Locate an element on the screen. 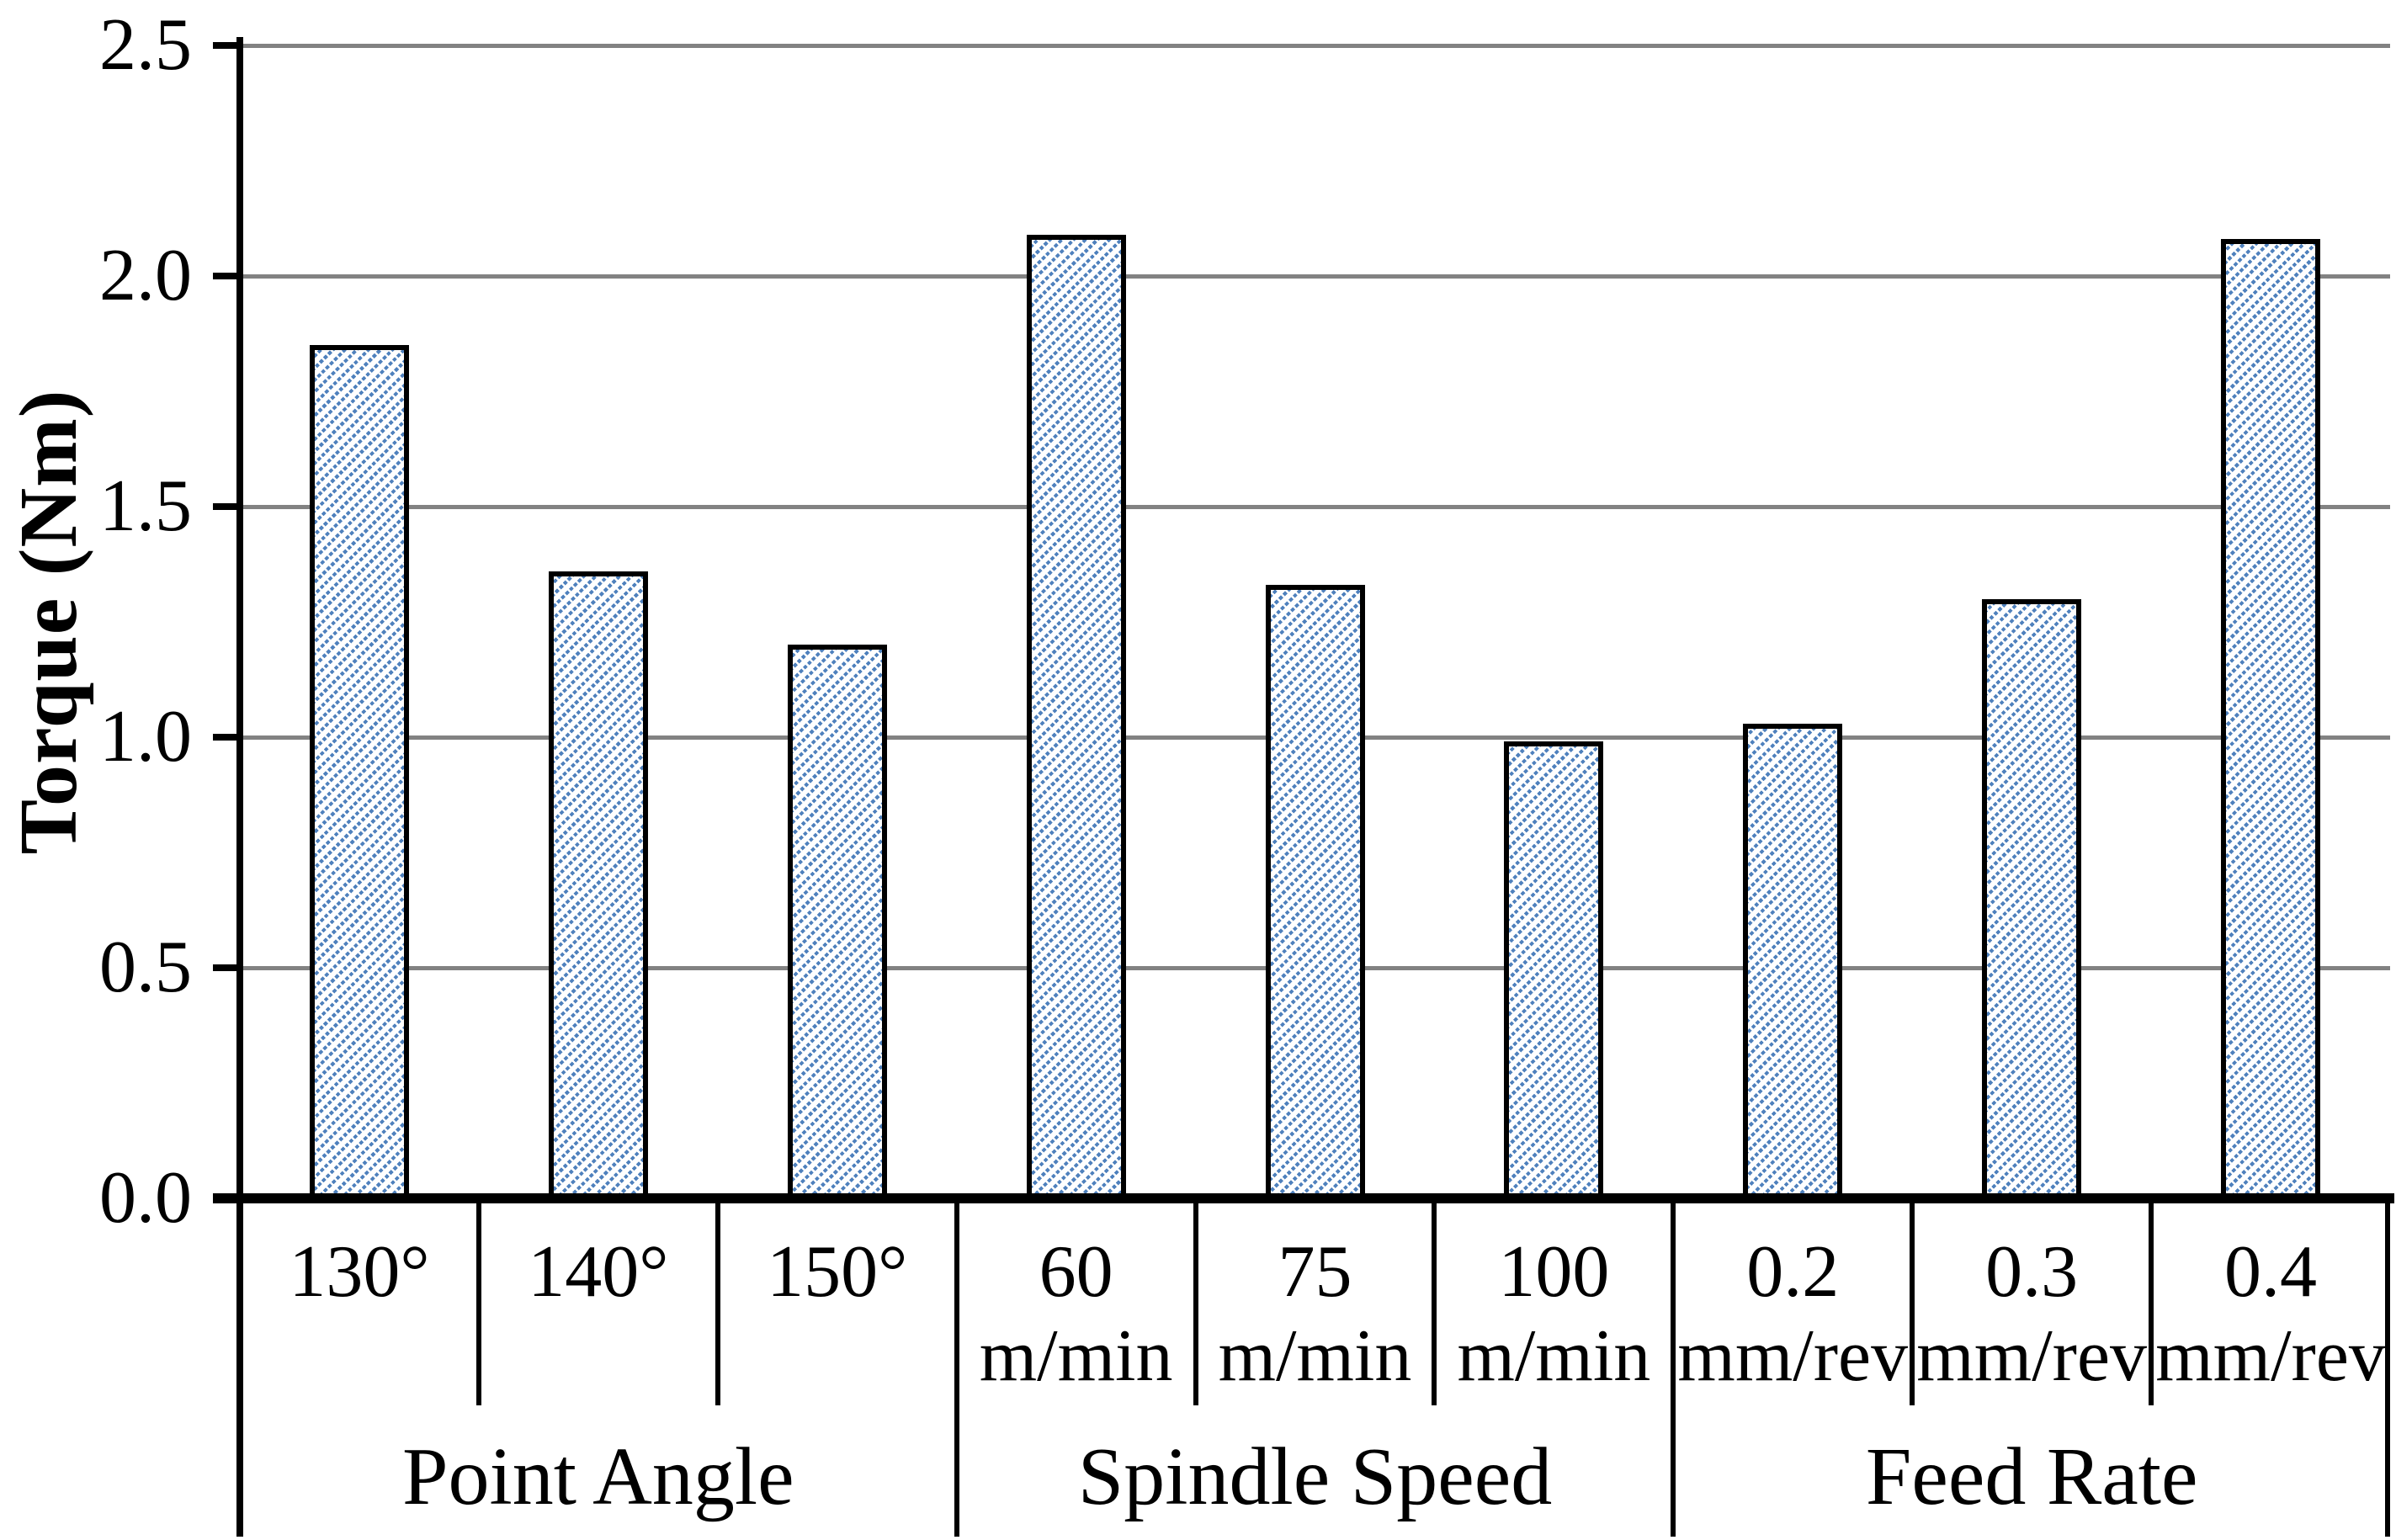  y-tick-label: 2.5 is located at coordinates (145, 45).